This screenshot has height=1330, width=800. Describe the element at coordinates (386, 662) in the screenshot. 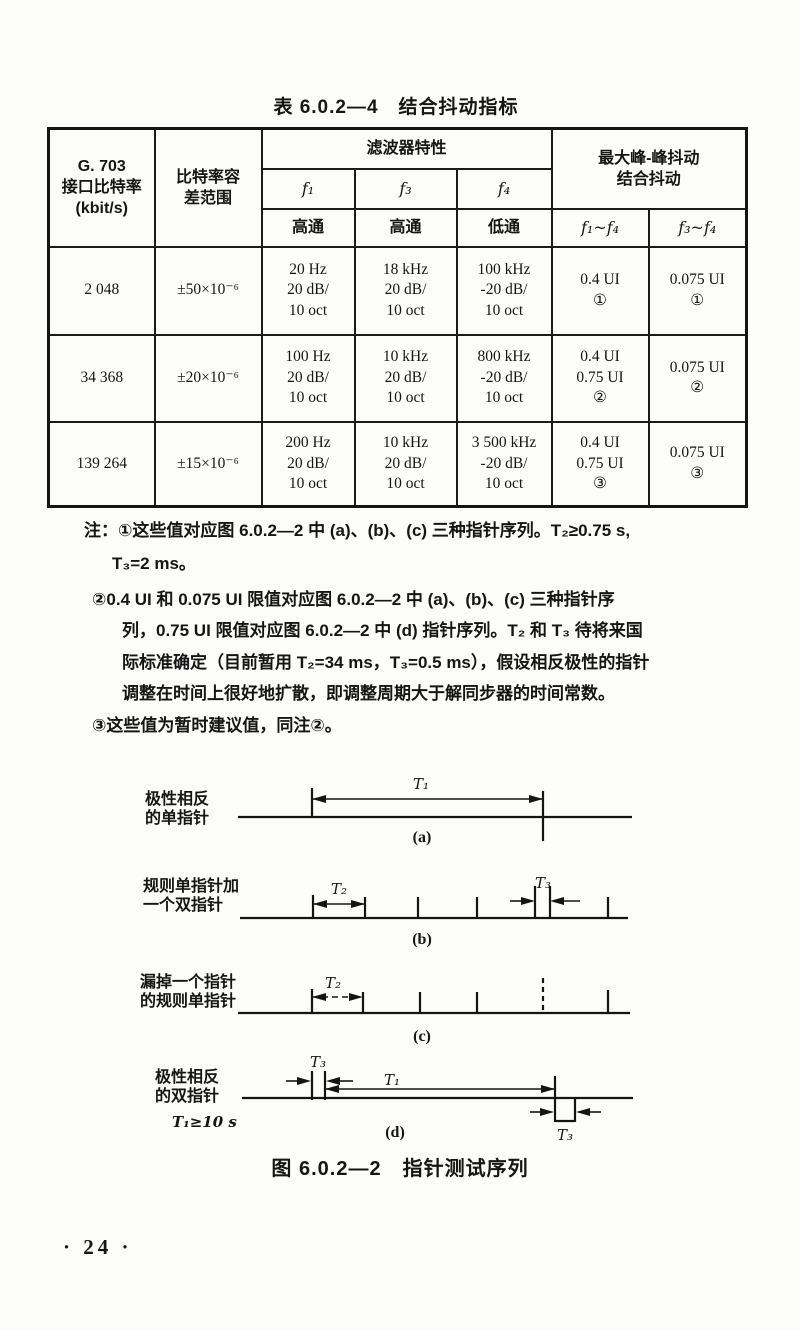

I see `note-line-5: 际标准确定（目前暂用 T₂=34 ms，T₃=0.5 ms），假设相反极性的指针` at that location.